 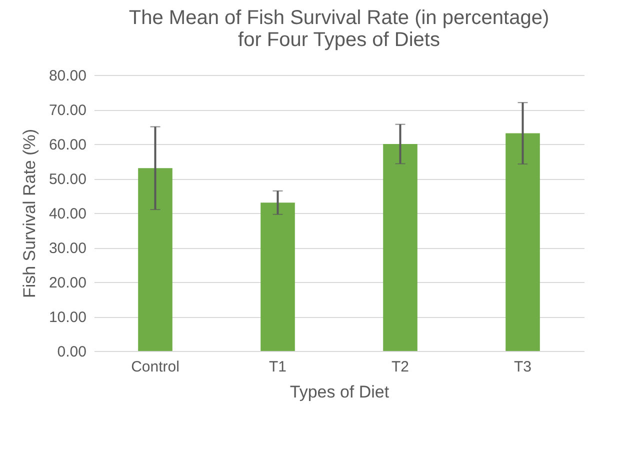 I want to click on y-tick-label: 60.00, so click(x=67, y=145).